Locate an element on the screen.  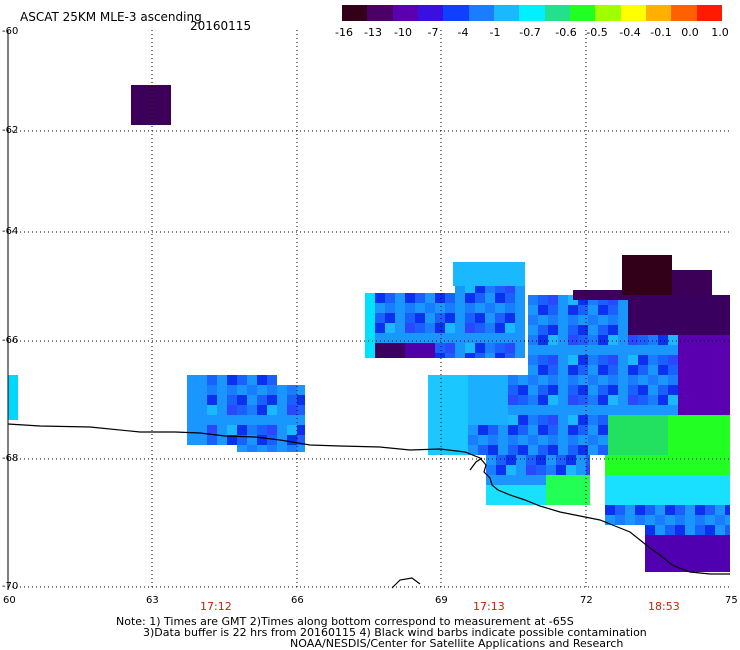
time-label-2: 17:13 is located at coordinates (489, 606).